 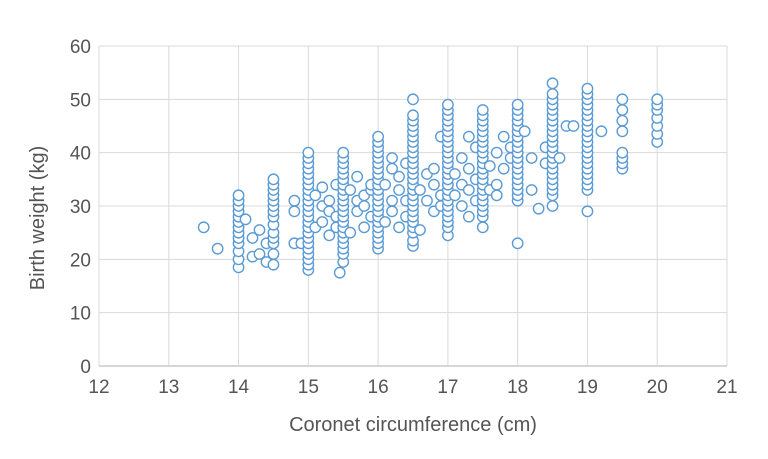 I want to click on x-tick-label: 20, so click(x=657, y=387).